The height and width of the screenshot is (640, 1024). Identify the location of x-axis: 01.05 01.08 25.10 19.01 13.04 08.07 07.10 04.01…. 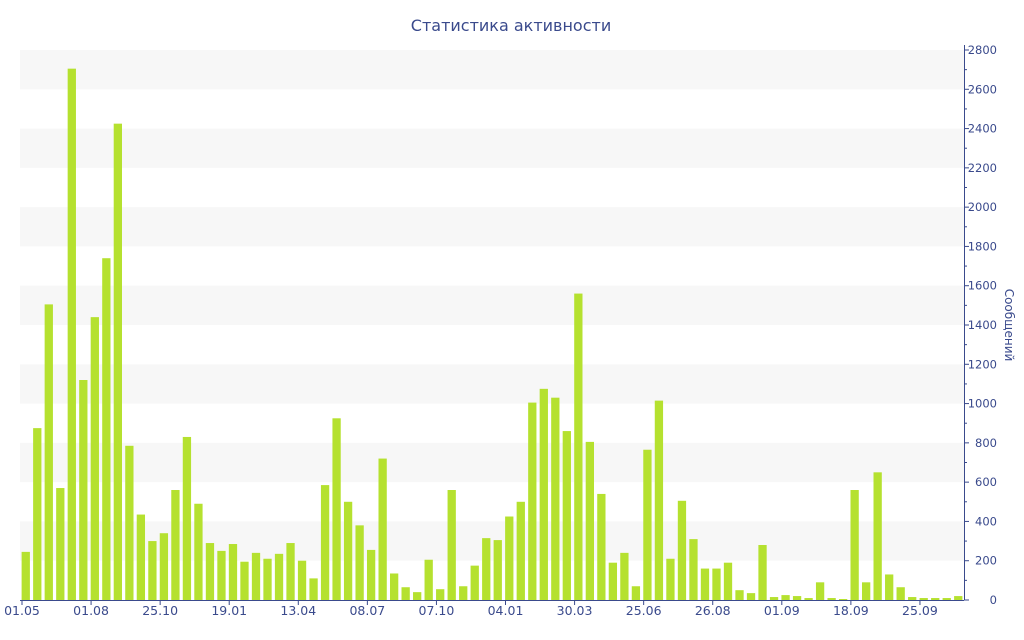
(484, 609).